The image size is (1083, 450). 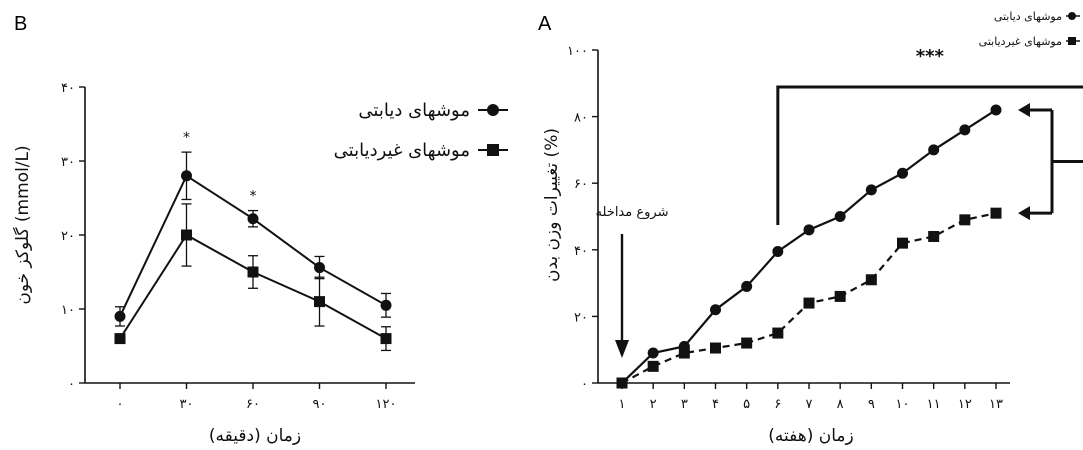 What do you see at coordinates (581, 317) in the screenshot?
I see `panel-a-y-tick-label: ۲۰` at bounding box center [581, 317].